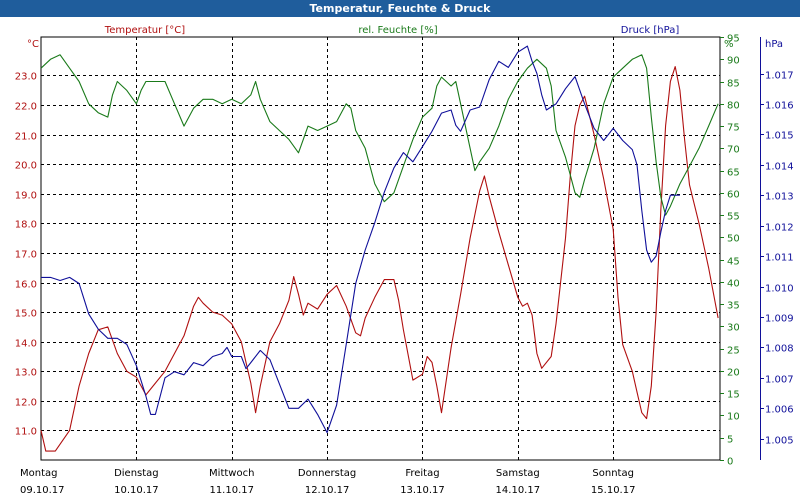 The height and width of the screenshot is (500, 800). I want to click on humidity-tick-label: 30, so click(733, 328).